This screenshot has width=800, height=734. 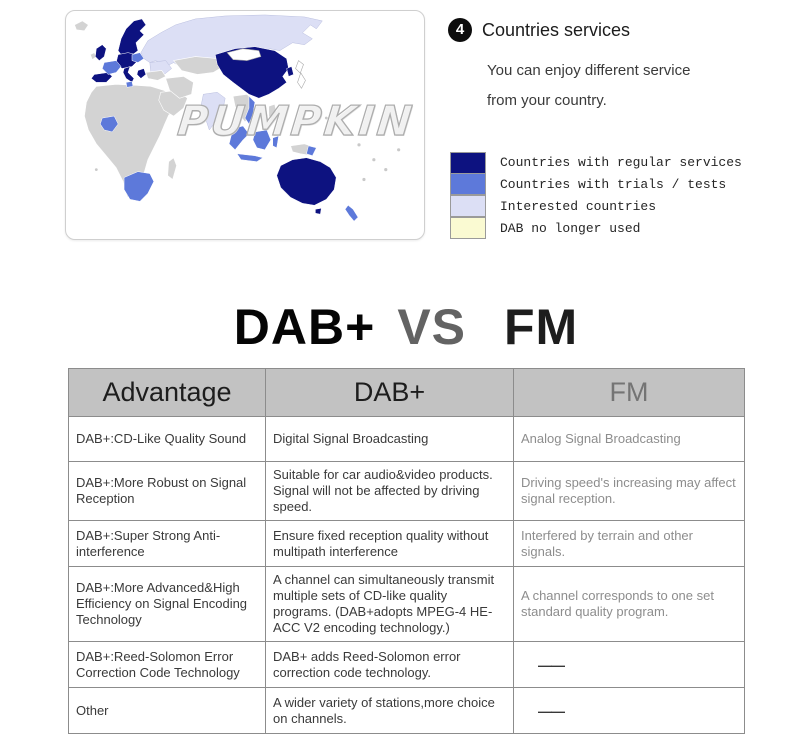 I want to click on legend-swatch-nolonger, so click(x=468, y=228).